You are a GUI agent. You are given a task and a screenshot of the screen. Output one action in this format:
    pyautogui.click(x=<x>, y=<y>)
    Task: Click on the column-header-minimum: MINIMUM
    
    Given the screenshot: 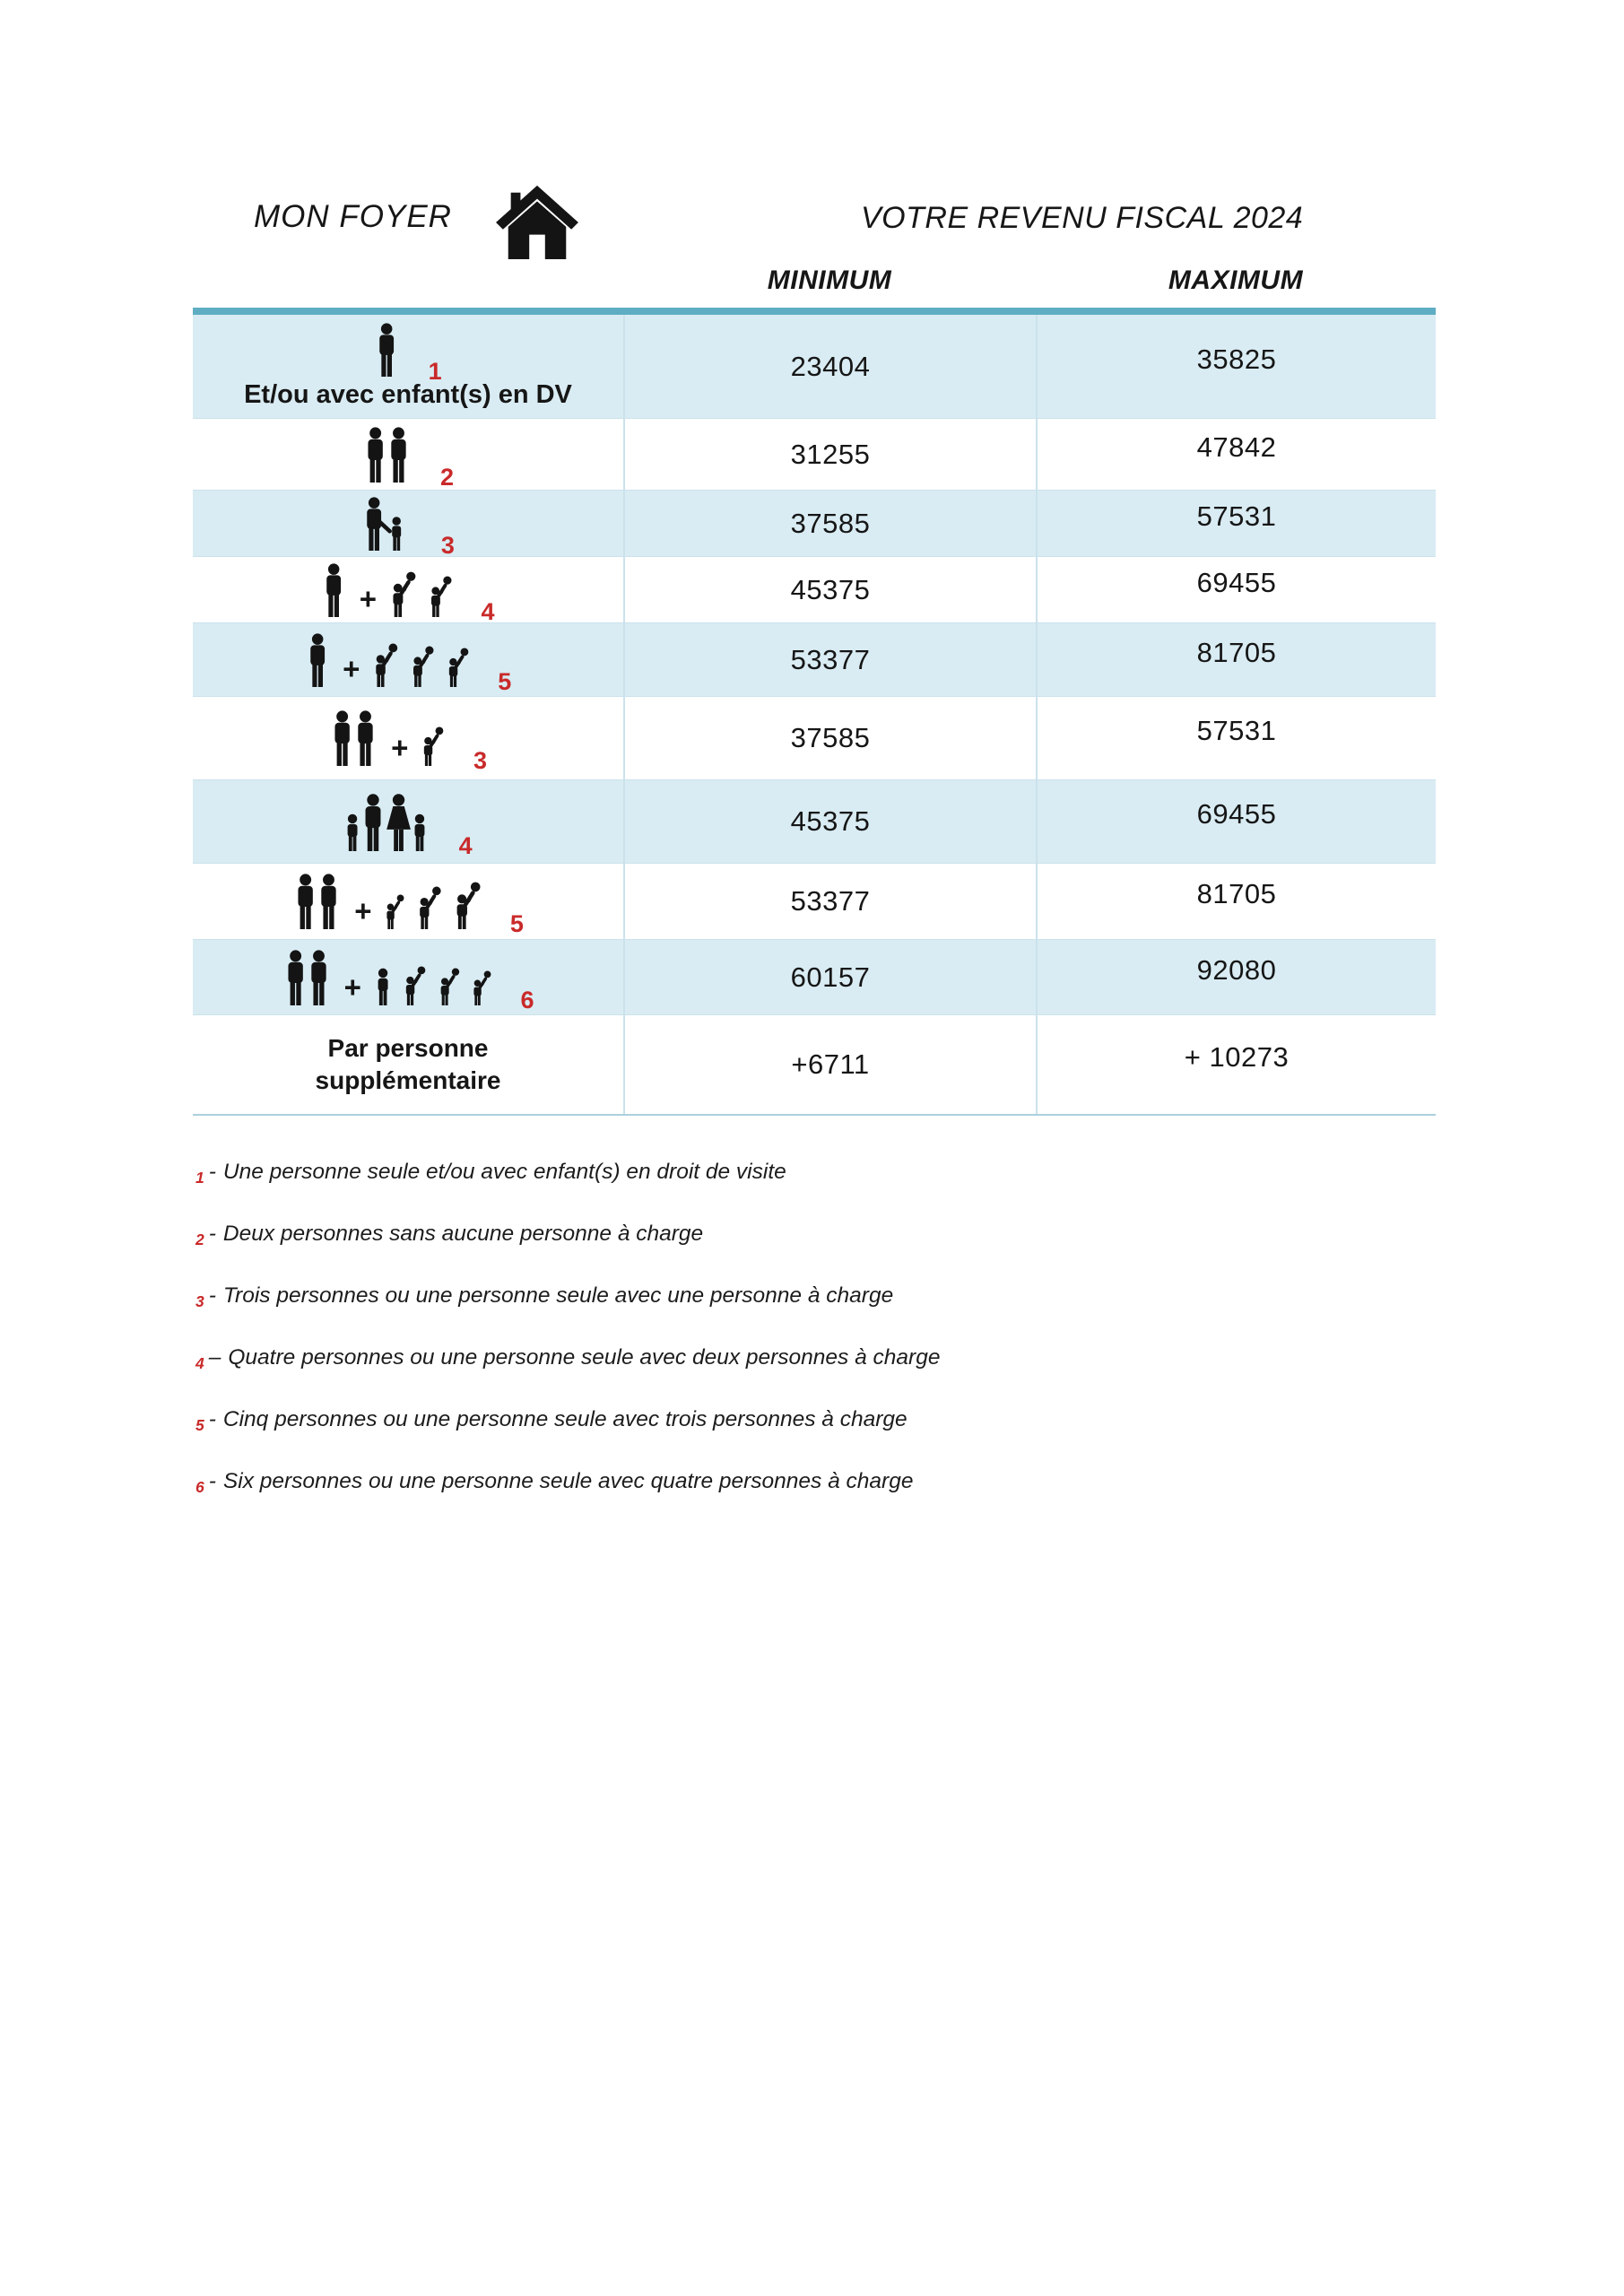 What is the action you would take?
    pyautogui.click(x=829, y=280)
    